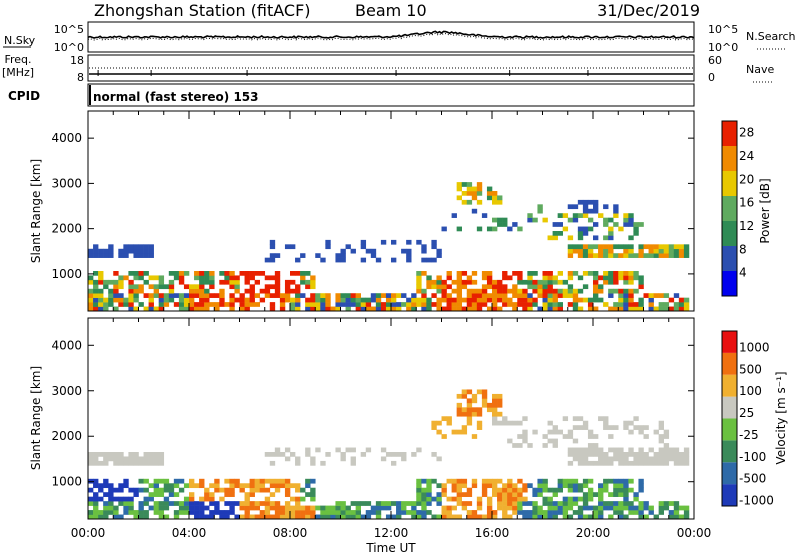 This screenshot has height=554, width=800. What do you see at coordinates (752, 457) in the screenshot?
I see `colorbar-tick-label: -100` at bounding box center [752, 457].